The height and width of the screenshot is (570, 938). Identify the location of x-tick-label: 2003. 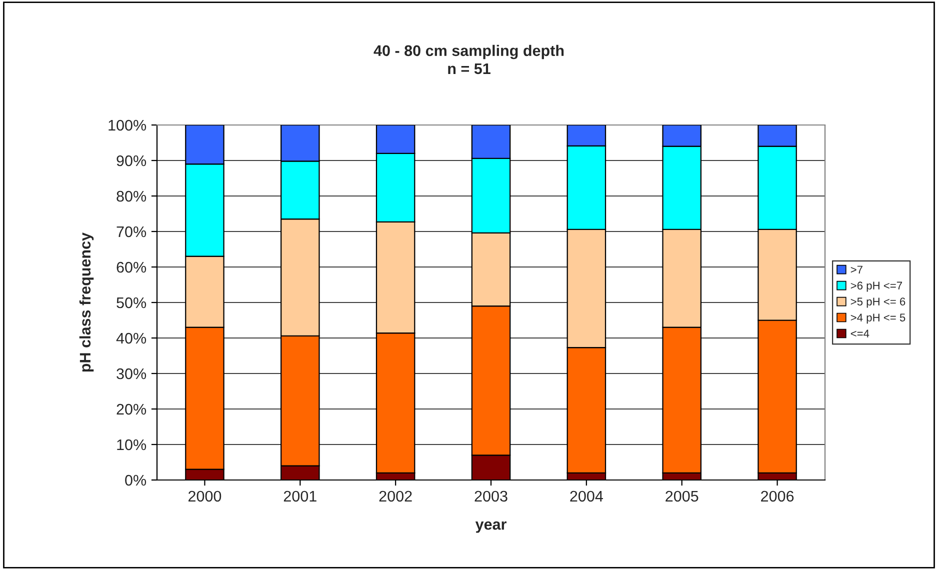
(491, 496).